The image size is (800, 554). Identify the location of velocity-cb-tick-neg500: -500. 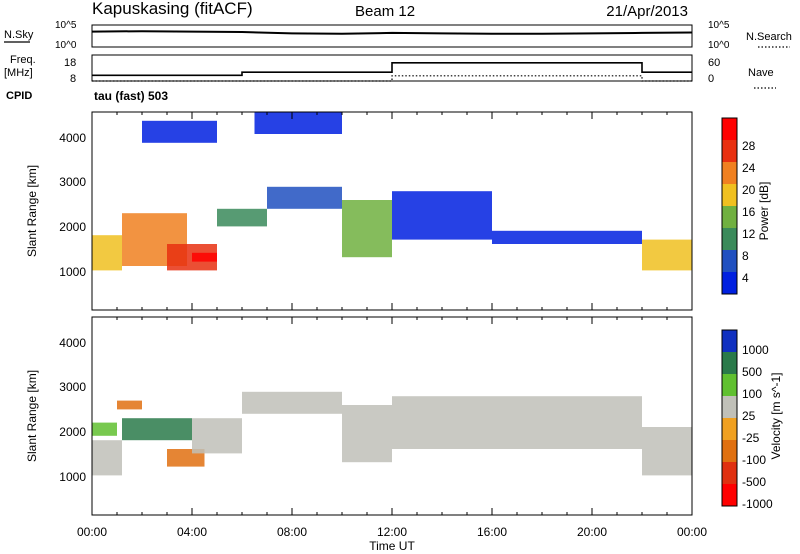
(754, 482).